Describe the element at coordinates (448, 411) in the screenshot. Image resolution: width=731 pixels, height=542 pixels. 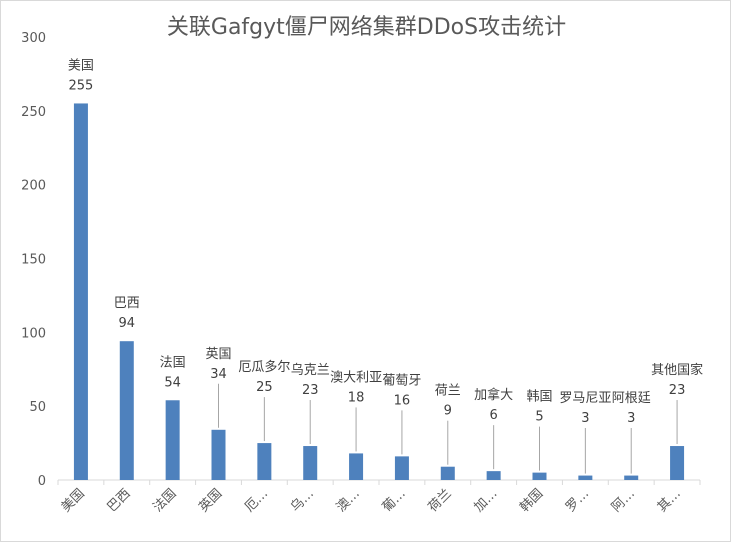
I see `data-label-value: 9` at that location.